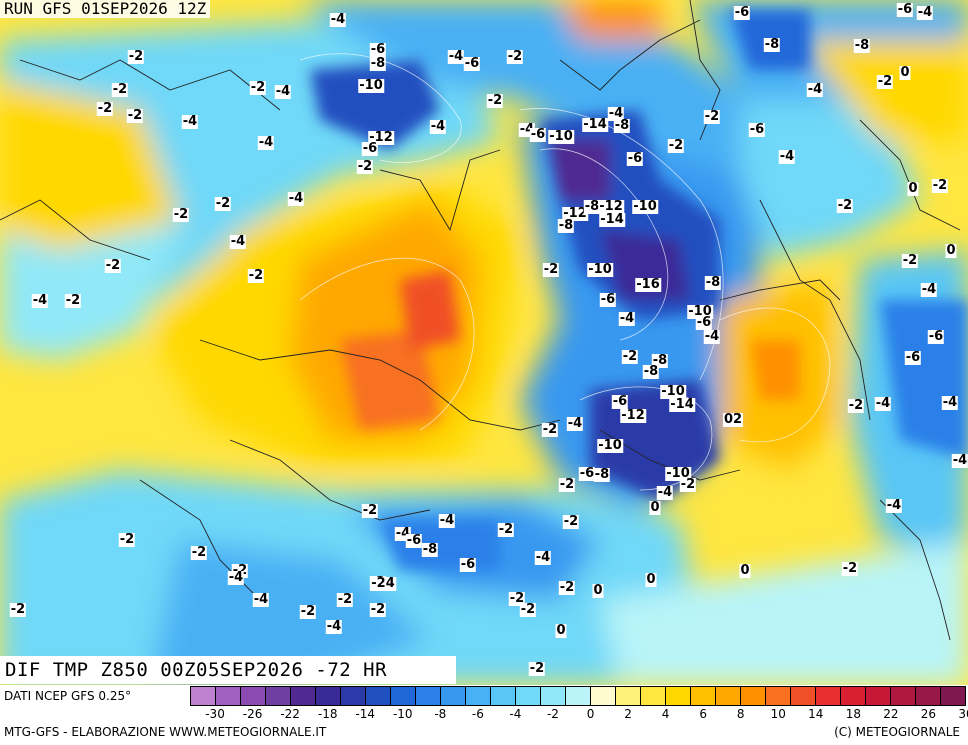 This screenshot has height=745, width=968. Describe the element at coordinates (816, 714) in the screenshot. I see `legend-tick-label: 14` at that location.